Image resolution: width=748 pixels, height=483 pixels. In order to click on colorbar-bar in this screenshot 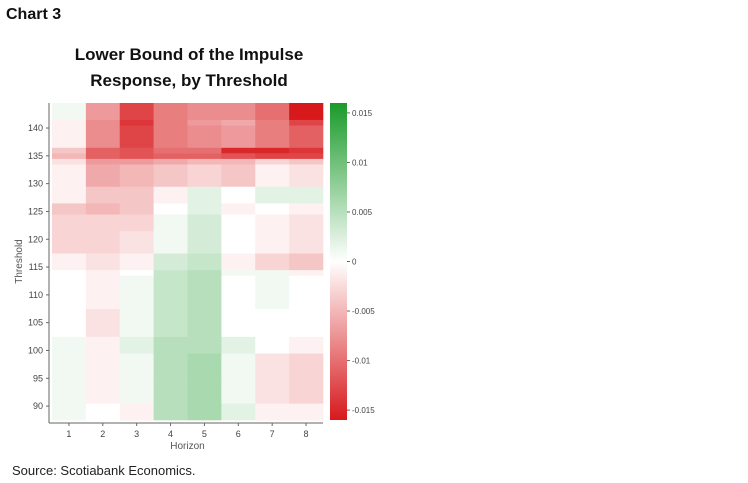, I will do `click(338, 261)`.